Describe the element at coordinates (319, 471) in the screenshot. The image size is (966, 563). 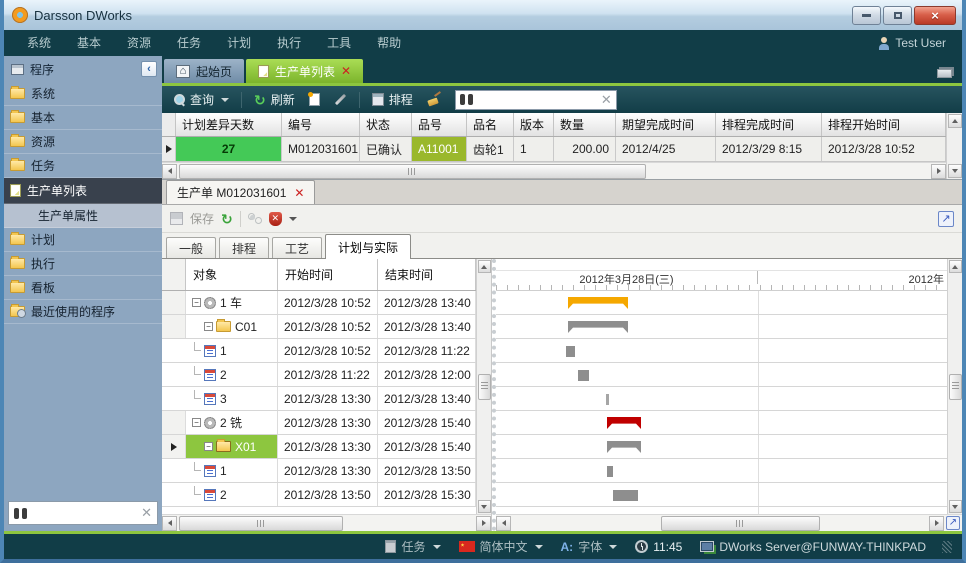
I see `tree-row: 1 2012/3/28 13:30 2012/3/28 13:50` at that location.